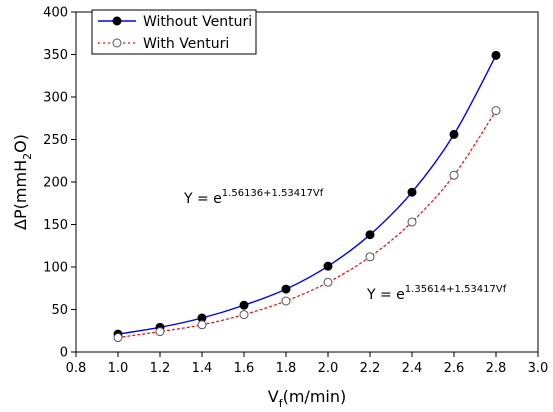  I want to click on x-tick-label: 1.8, so click(286, 368).